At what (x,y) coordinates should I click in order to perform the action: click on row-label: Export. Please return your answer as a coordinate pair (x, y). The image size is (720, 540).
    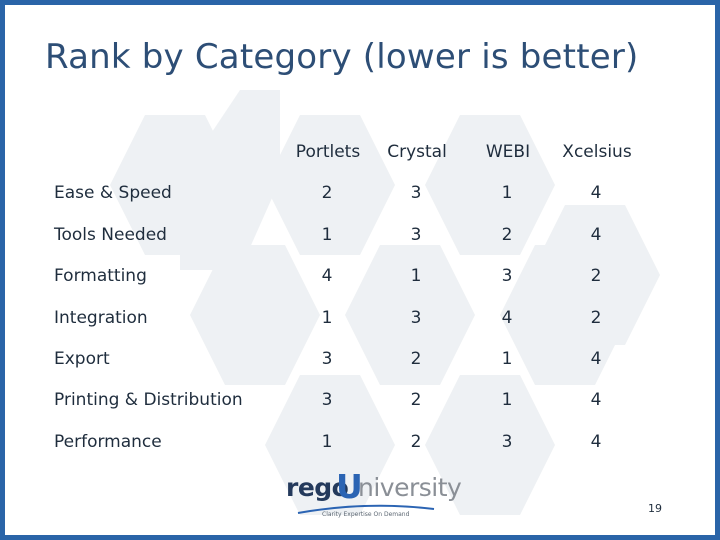
    Looking at the image, I should click on (82, 359).